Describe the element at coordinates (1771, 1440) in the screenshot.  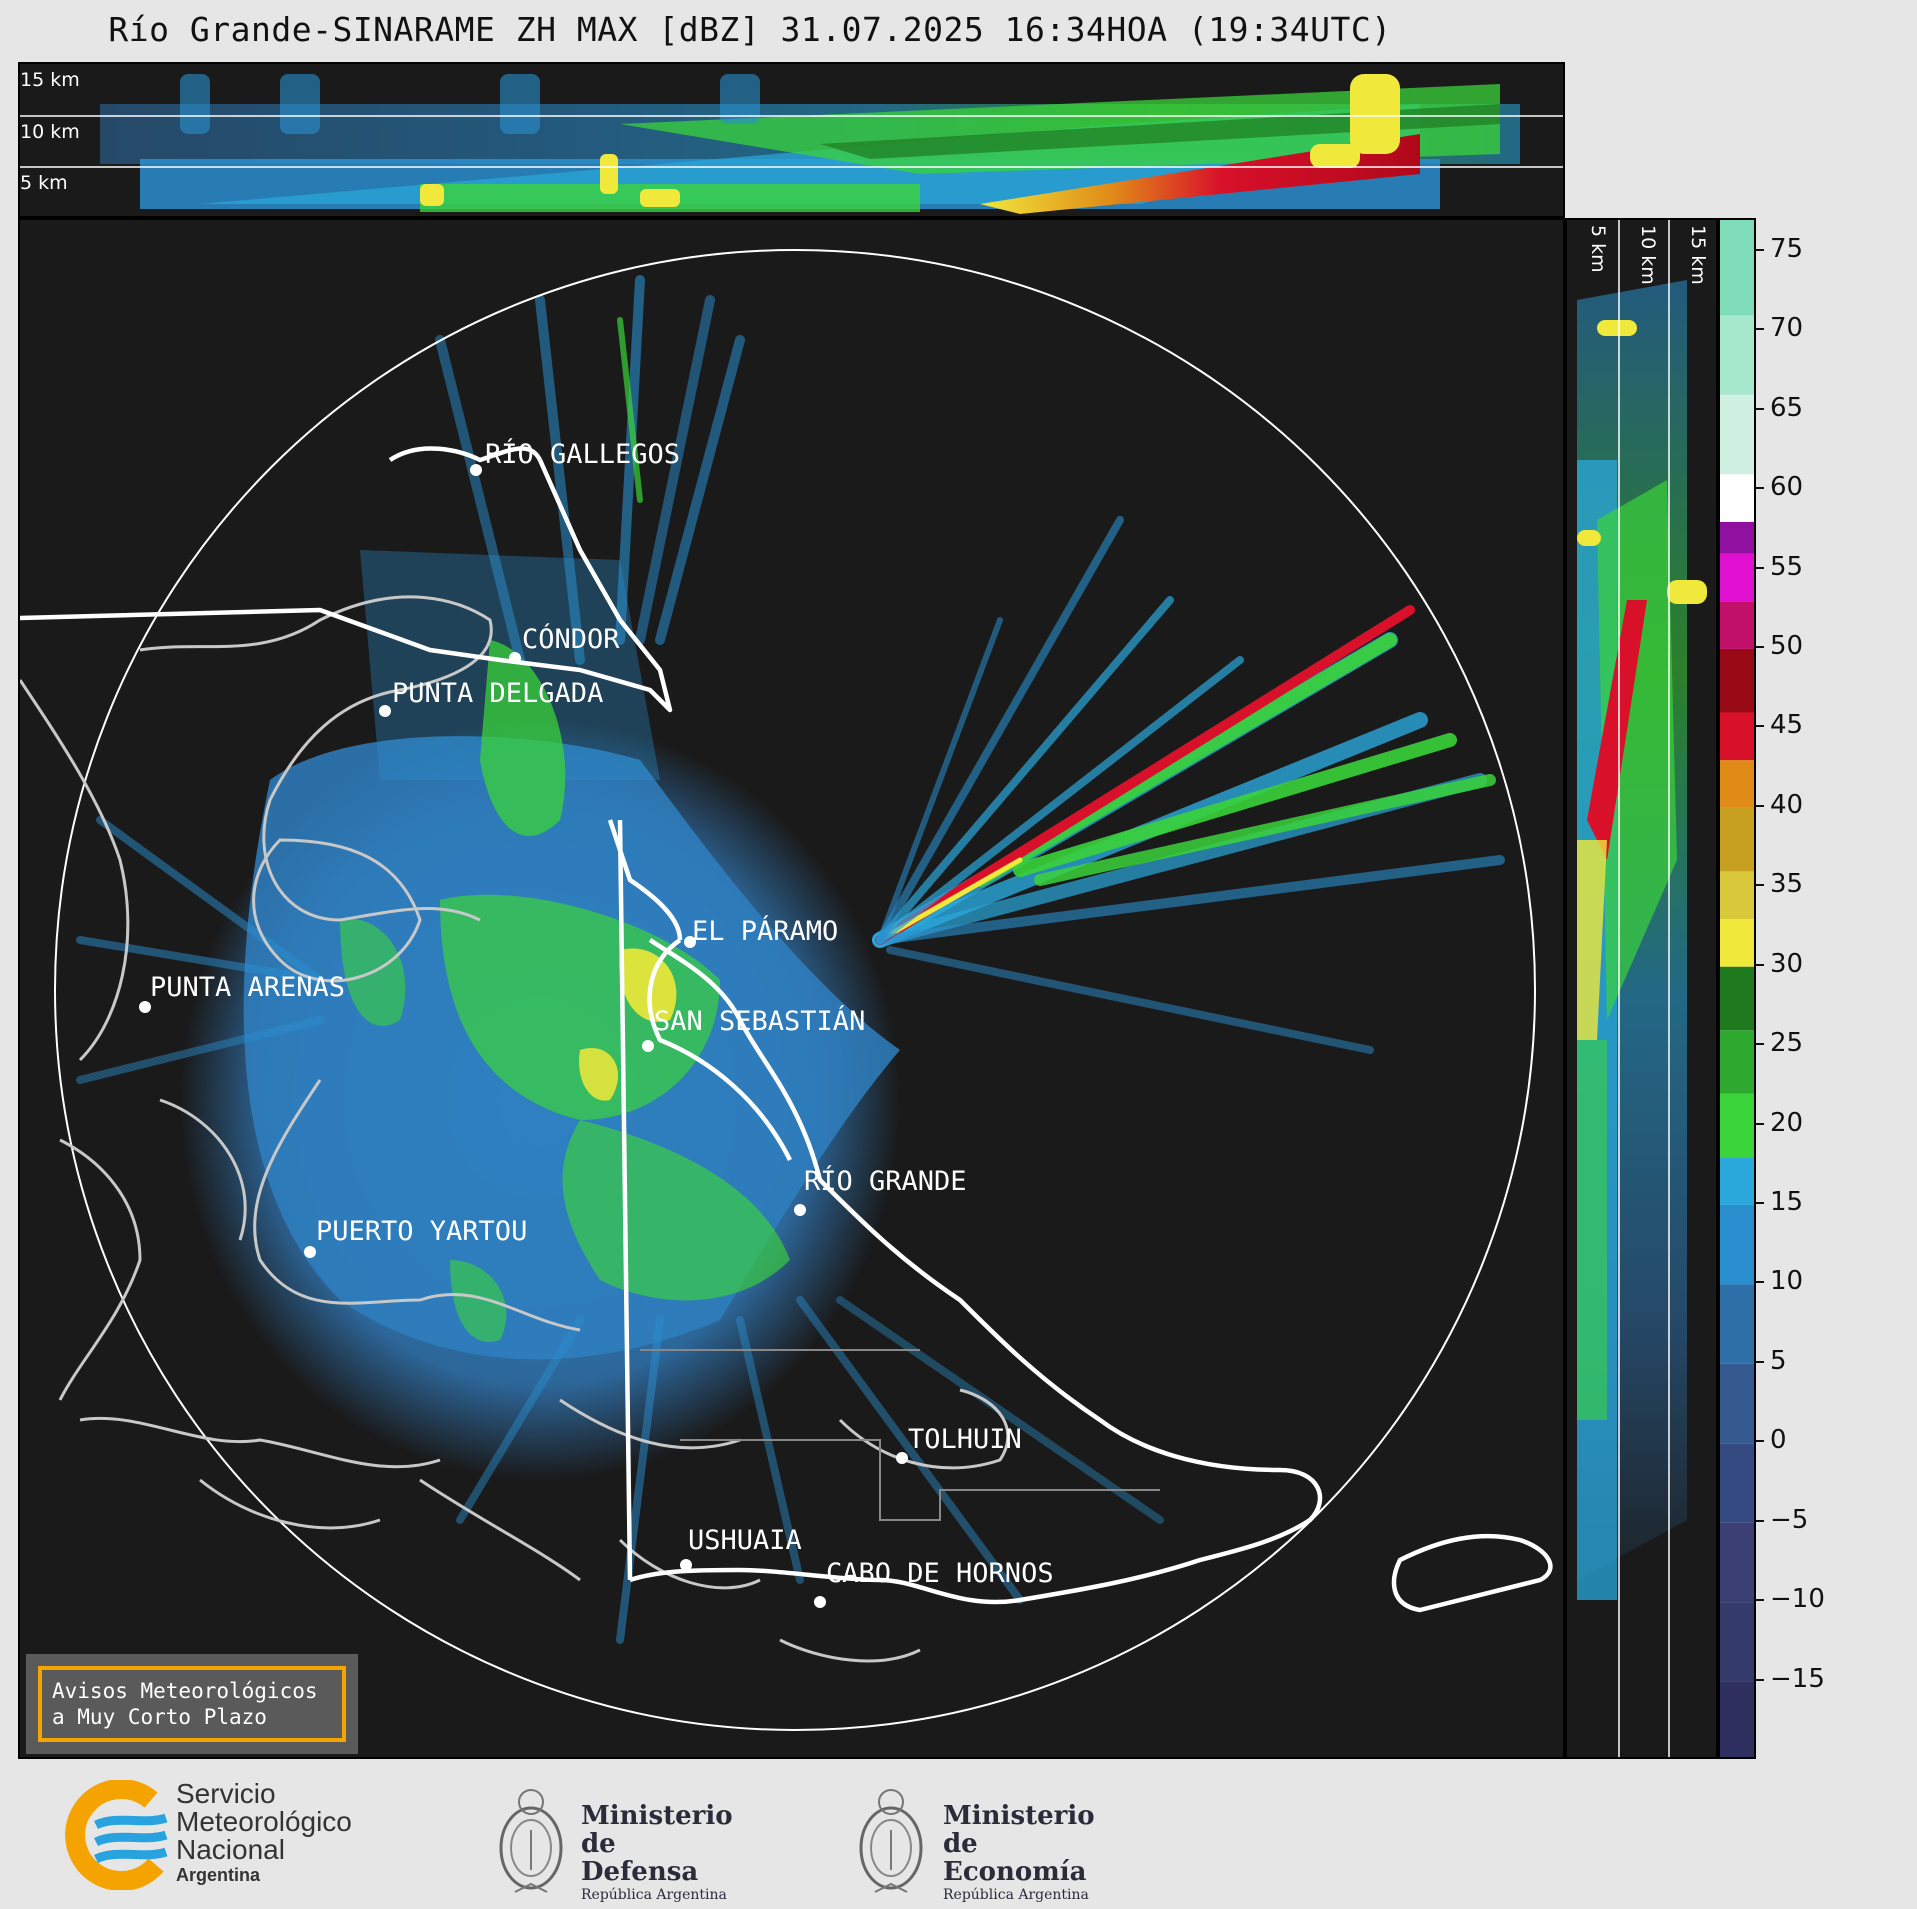
I see `colorbar-tick-label: 0` at that location.